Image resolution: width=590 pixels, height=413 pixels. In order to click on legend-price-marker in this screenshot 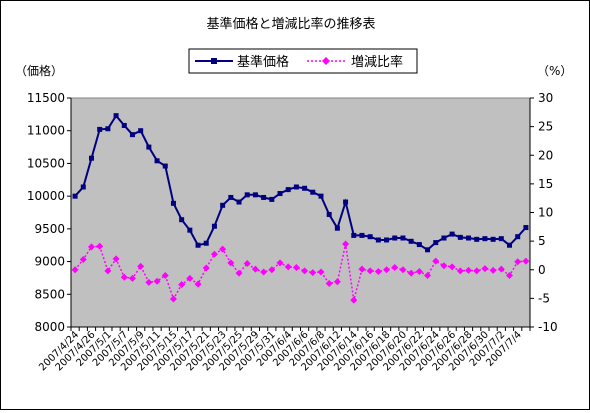, I will do `click(214, 61)`.